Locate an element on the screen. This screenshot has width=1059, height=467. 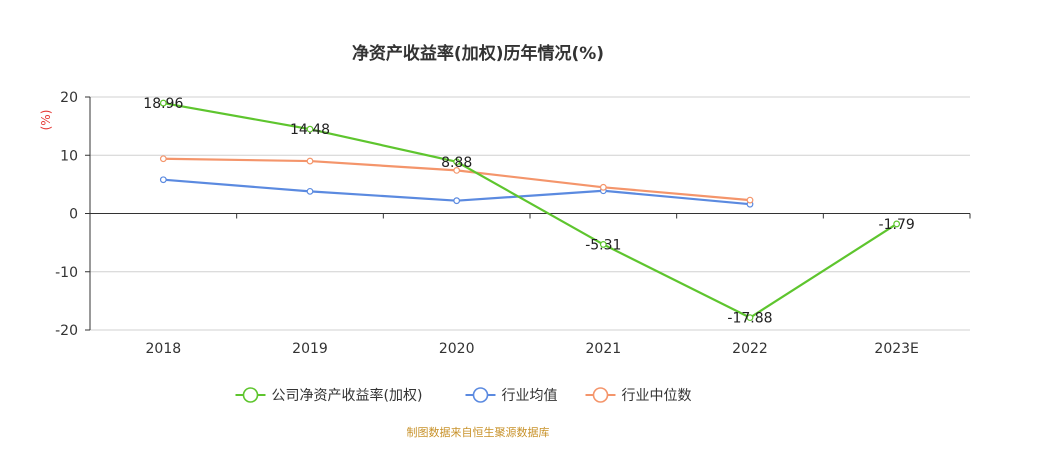
legend-label: 行业均值 is located at coordinates (530, 396).